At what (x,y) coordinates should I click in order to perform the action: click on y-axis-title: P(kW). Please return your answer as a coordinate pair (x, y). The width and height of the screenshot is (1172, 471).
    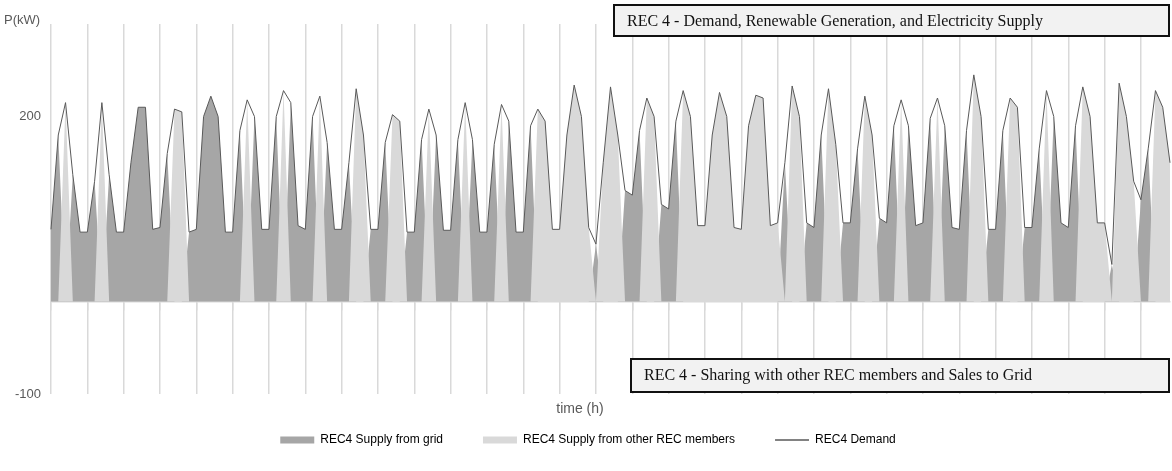
    Looking at the image, I should click on (22, 19).